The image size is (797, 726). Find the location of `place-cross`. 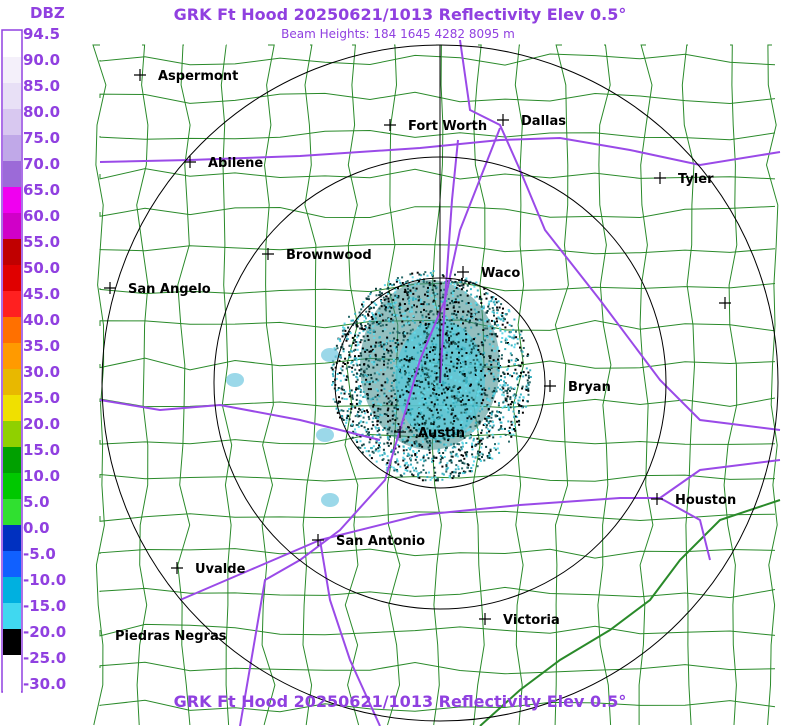

place-cross is located at coordinates (400, 432).